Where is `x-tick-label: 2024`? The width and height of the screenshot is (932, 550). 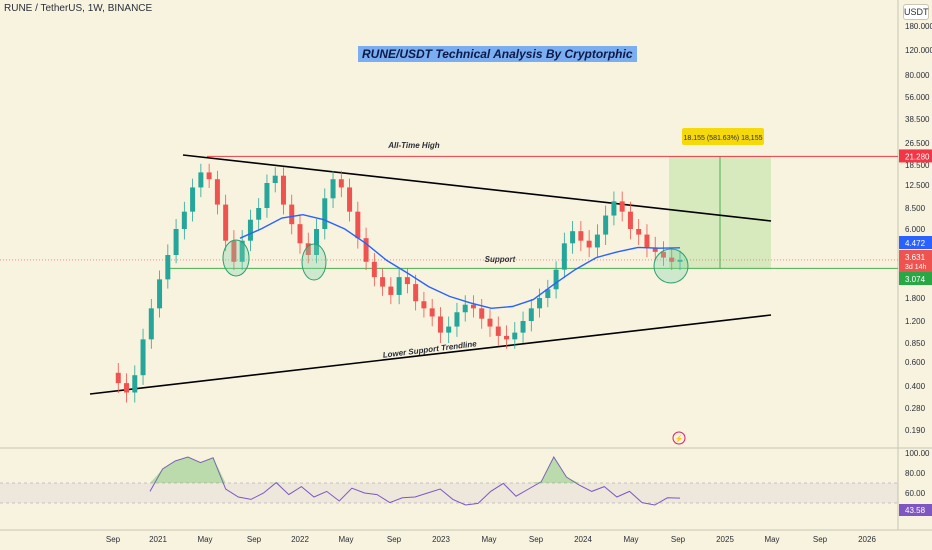
x-tick-label: 2024 is located at coordinates (583, 539).